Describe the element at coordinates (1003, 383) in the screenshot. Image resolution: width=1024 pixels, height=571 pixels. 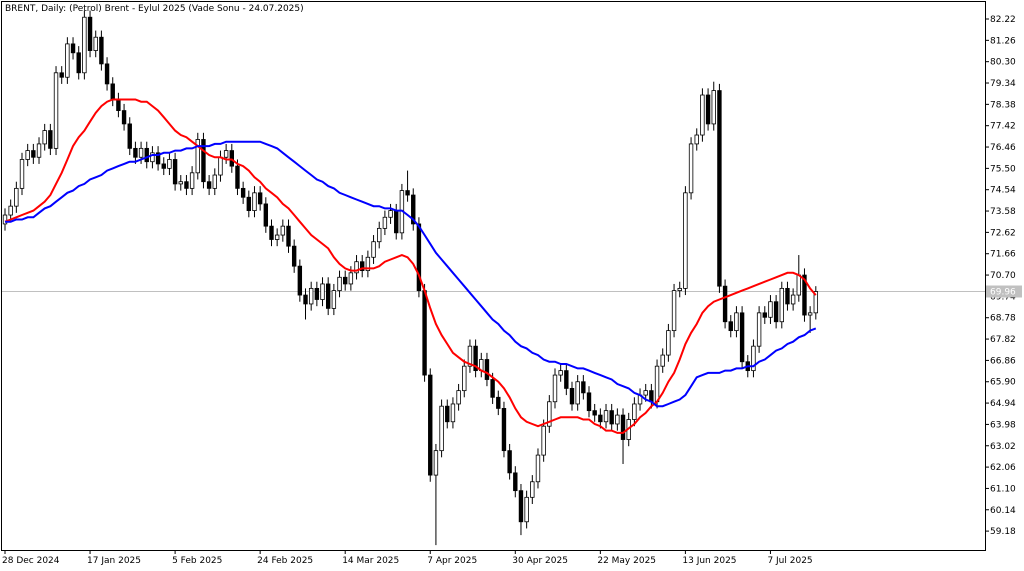
I see `y-tick-label: 65.90` at that location.